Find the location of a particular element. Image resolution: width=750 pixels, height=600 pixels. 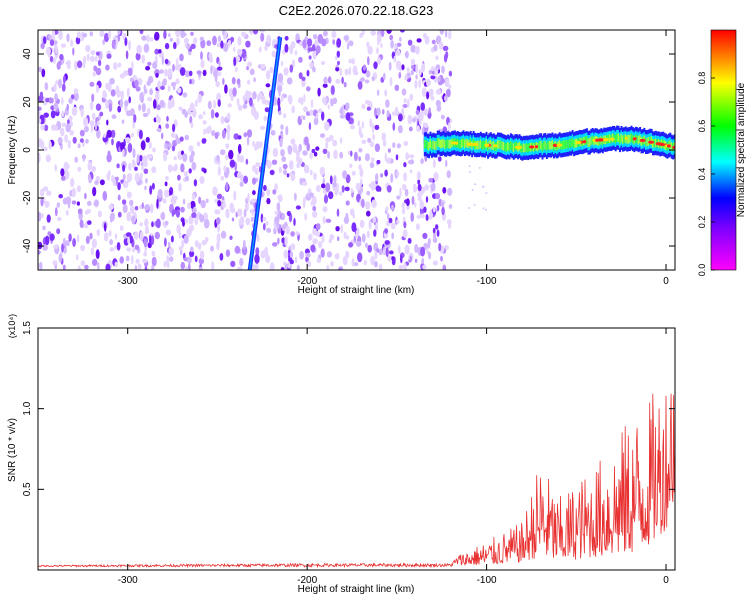

x-tick-label: -200 is located at coordinates (307, 281).